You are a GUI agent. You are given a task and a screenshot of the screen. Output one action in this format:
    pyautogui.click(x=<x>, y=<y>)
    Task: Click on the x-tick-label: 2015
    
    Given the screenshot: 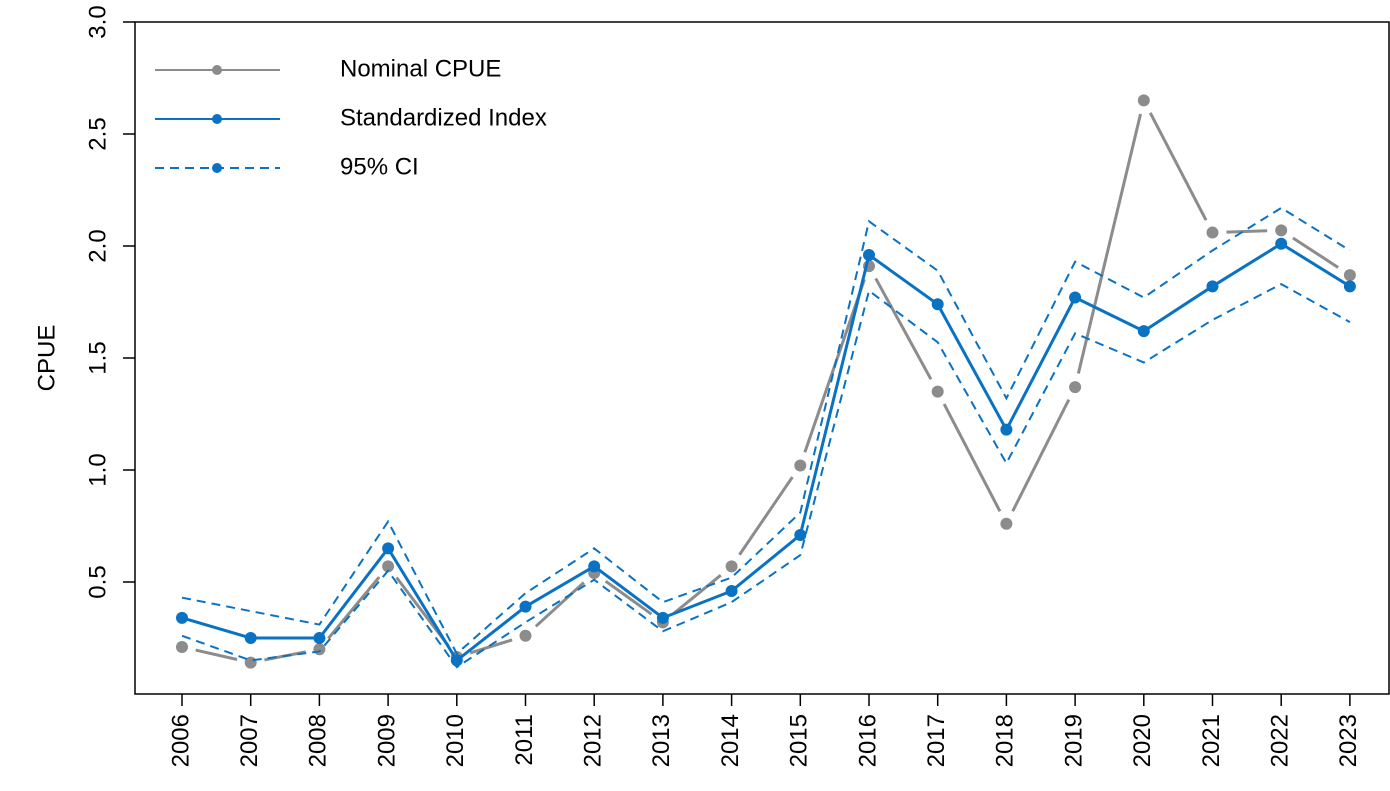 What is the action you would take?
    pyautogui.click(x=799, y=740)
    